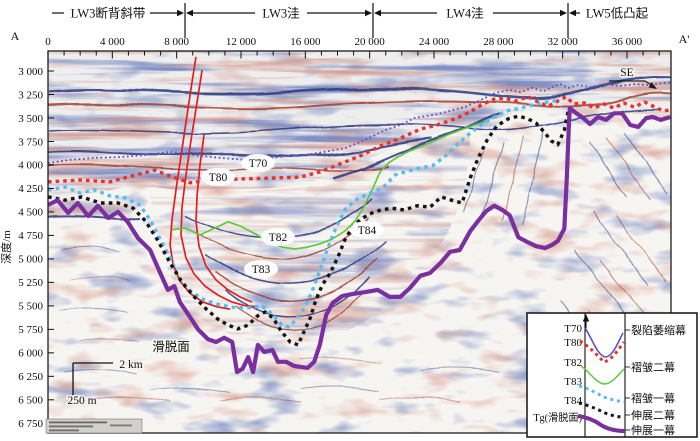 This screenshot has width=700, height=441. Describe the element at coordinates (30, 166) in the screenshot. I see `y-tick-label: 4 000` at that location.